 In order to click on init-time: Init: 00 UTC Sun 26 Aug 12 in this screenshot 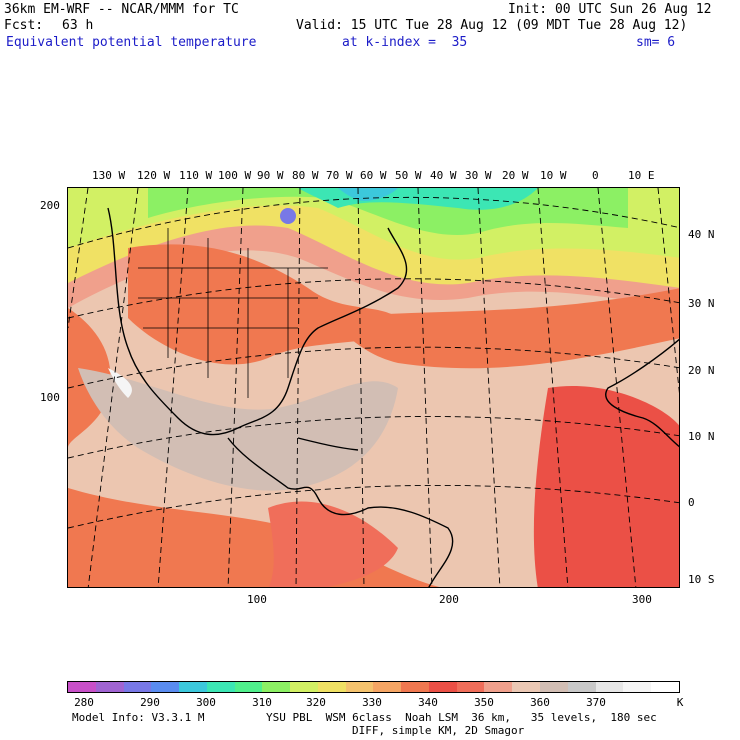, I will do `click(610, 9)`.